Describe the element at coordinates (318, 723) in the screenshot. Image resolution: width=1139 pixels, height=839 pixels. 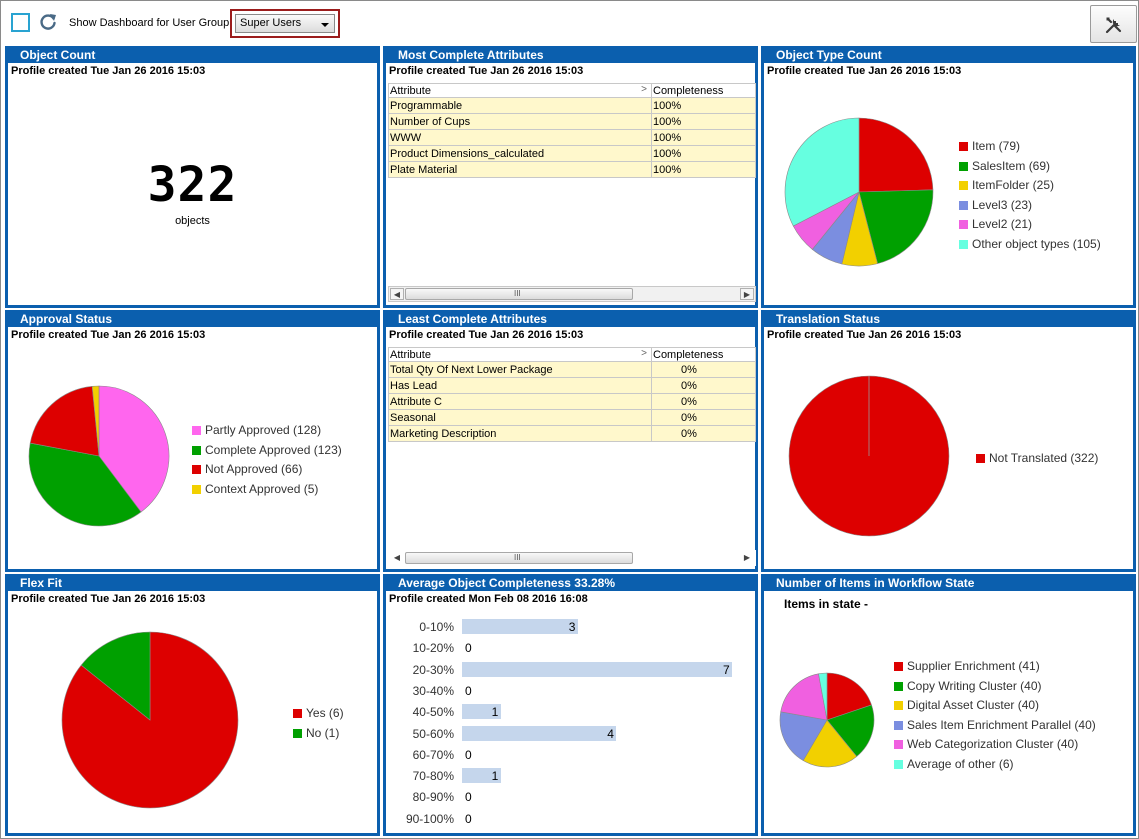
I see `chart-legend: Yes (6) No (1)` at that location.